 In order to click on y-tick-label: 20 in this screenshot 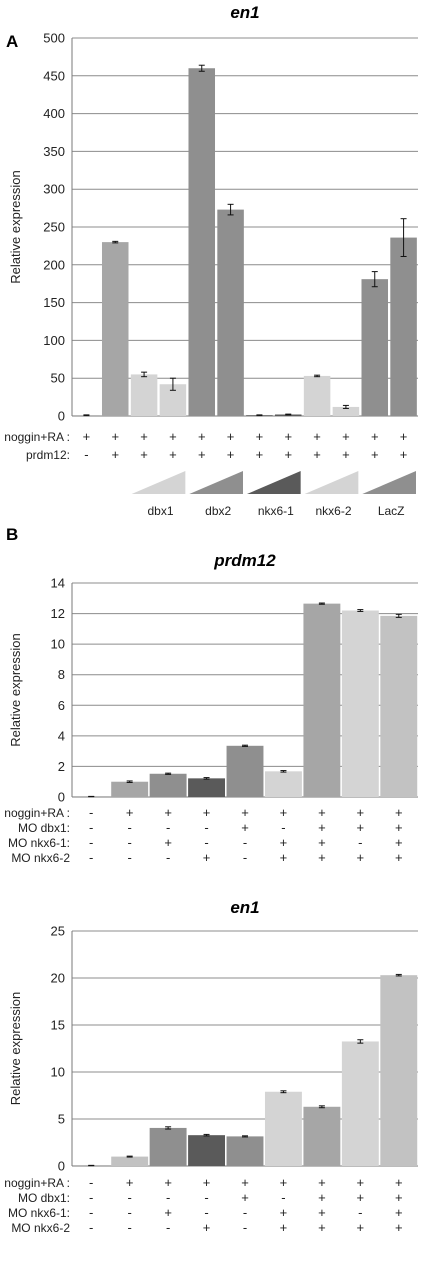, I will do `click(58, 978)`.